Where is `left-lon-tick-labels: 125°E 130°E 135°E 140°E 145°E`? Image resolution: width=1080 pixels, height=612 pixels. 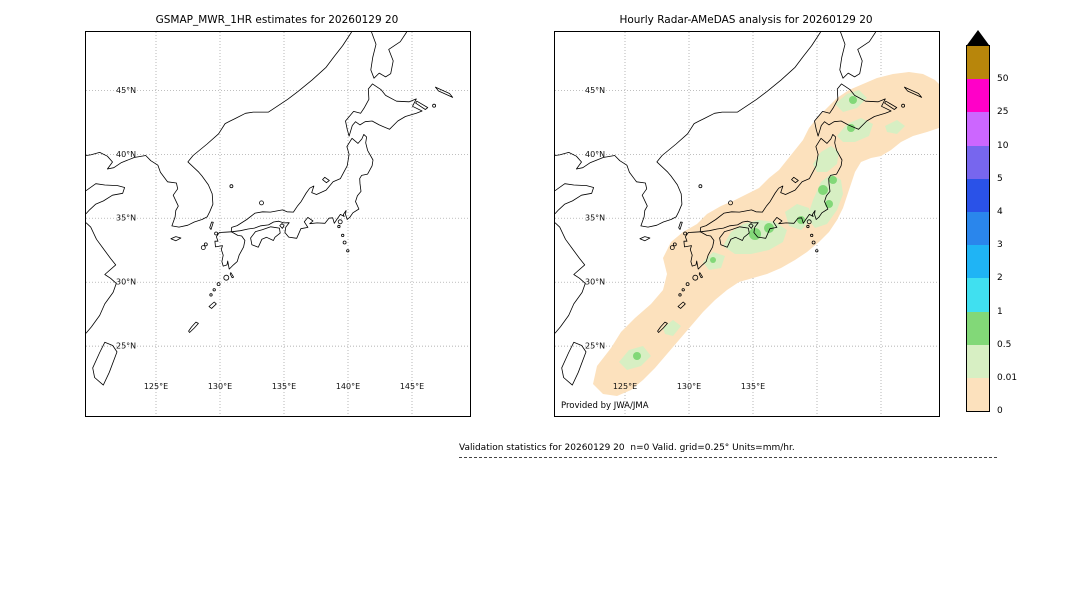 left-lon-tick-labels: 125°E 130°E 135°E 140°E 145°E is located at coordinates (284, 386).